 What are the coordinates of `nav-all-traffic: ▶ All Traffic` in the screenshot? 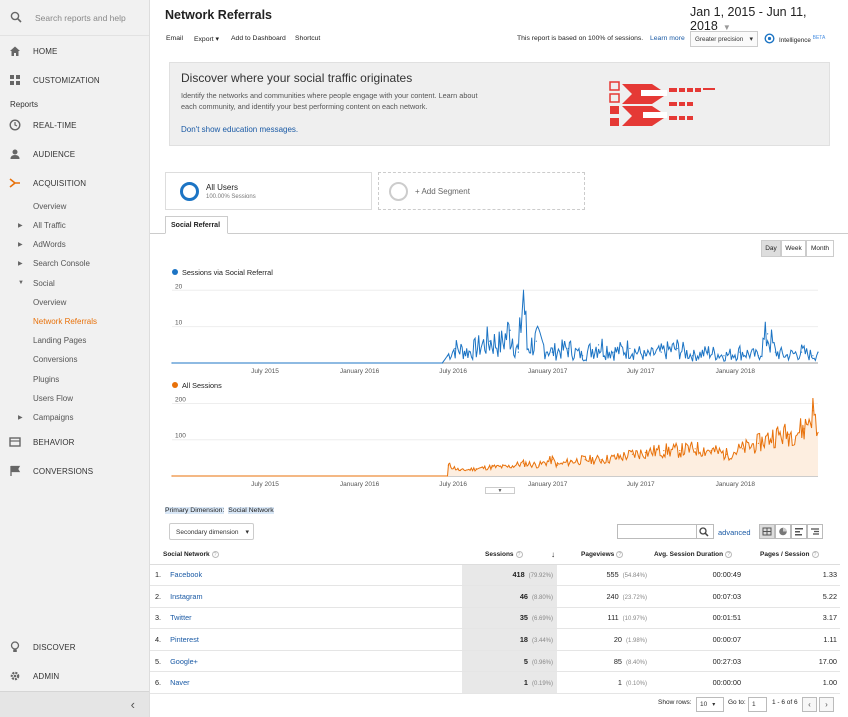 It's located at (74, 226).